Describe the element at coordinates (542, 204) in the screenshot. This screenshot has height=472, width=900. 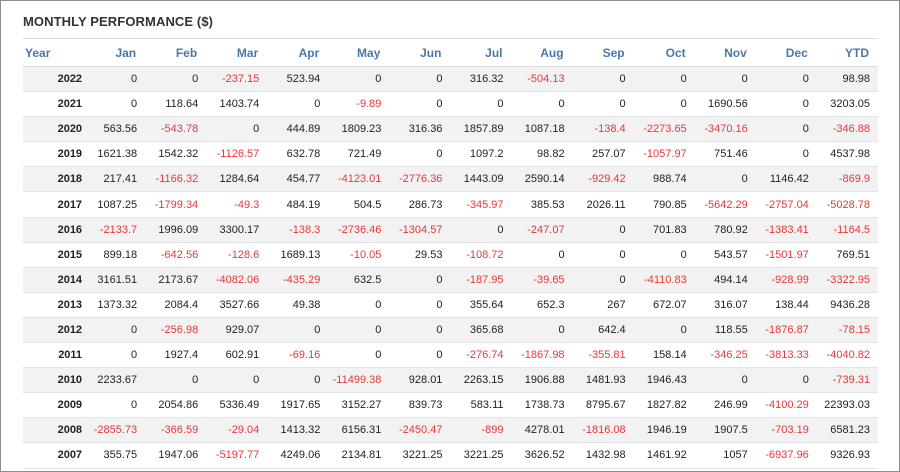
I see `cell-aug: 385.53` at that location.